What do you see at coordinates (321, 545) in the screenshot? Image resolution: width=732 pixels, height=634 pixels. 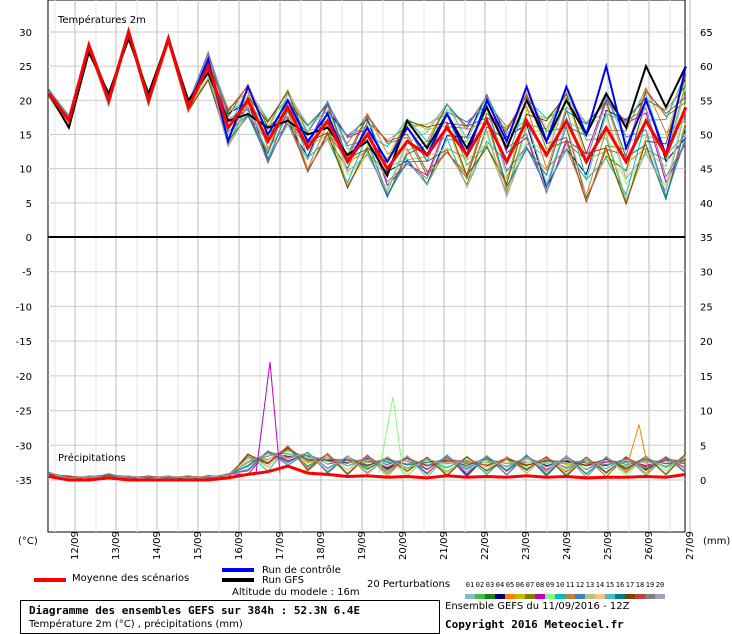 I see `date-tick-label: 18/09` at bounding box center [321, 545].